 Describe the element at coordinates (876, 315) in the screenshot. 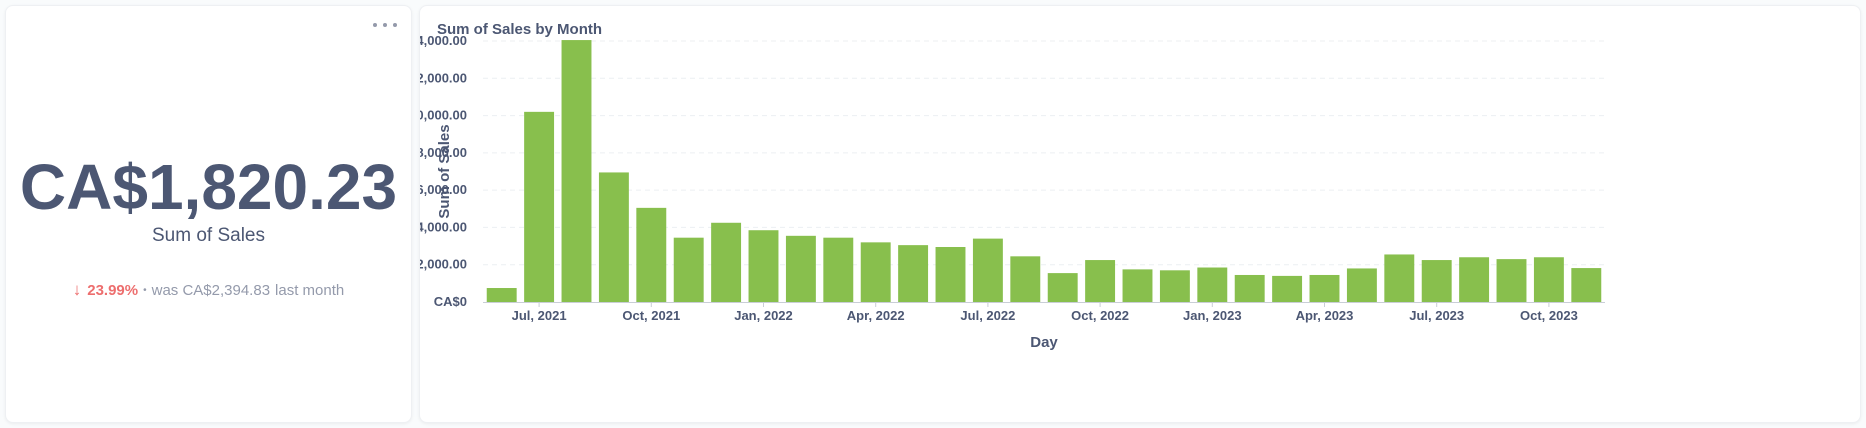

I see `x-tick-label: Apr, 2022` at that location.